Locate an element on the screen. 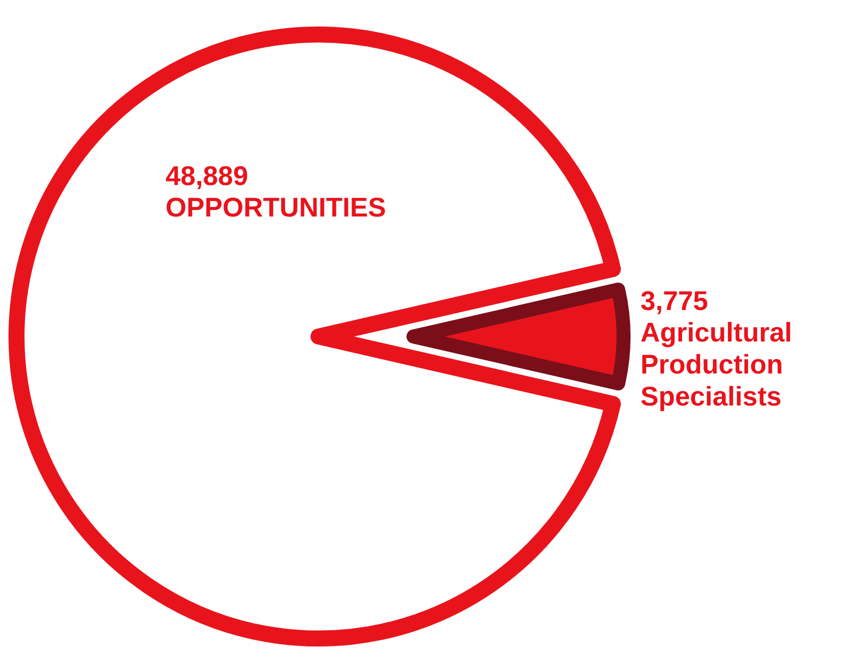 The image size is (853, 657). slice-label: Agricultural Production Specialists is located at coordinates (716, 365).